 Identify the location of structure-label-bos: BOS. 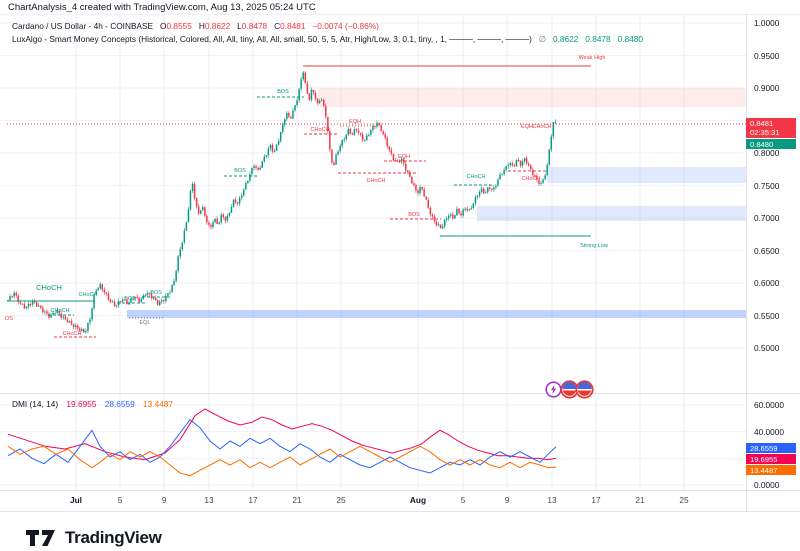
(130, 299).